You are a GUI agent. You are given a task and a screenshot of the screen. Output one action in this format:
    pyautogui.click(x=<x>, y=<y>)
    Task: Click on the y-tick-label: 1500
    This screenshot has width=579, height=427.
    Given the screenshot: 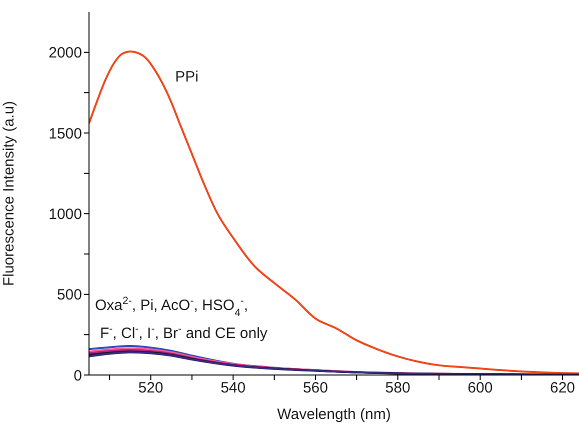 What is the action you would take?
    pyautogui.click(x=65, y=133)
    